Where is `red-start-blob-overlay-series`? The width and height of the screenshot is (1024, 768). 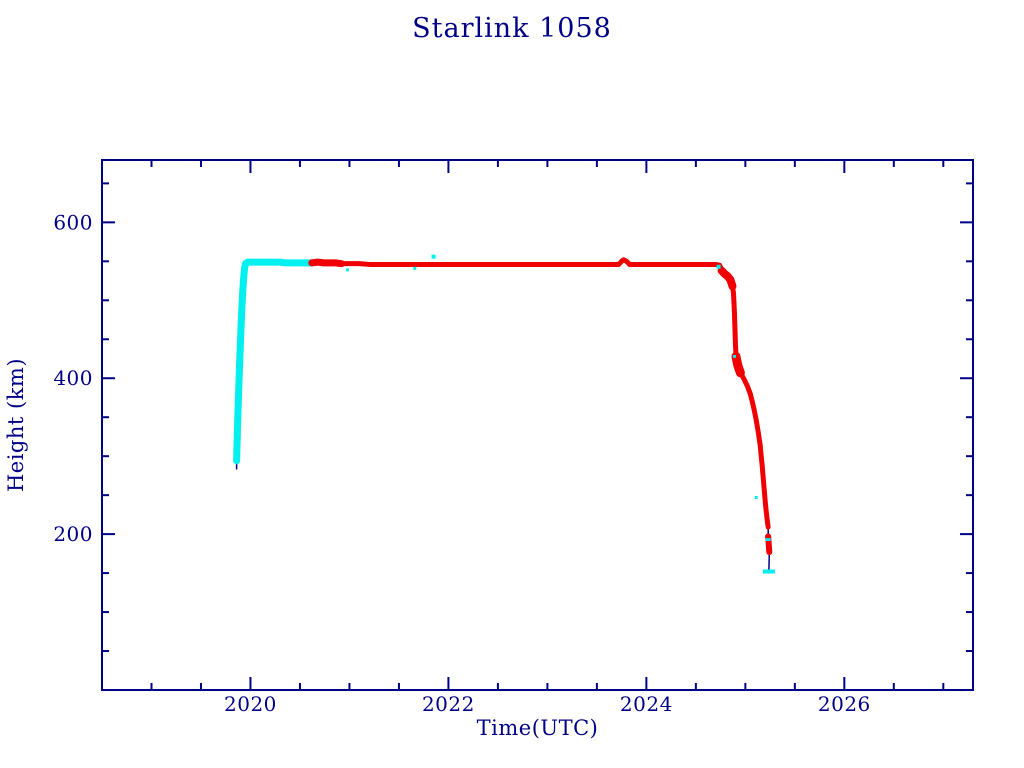 red-start-blob-overlay-series is located at coordinates (327, 263).